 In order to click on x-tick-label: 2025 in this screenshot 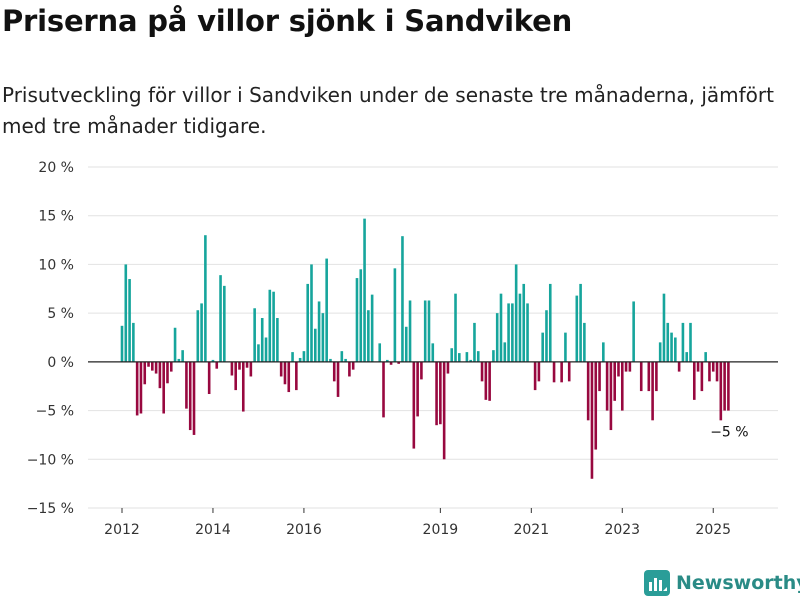, I will do `click(713, 530)`.